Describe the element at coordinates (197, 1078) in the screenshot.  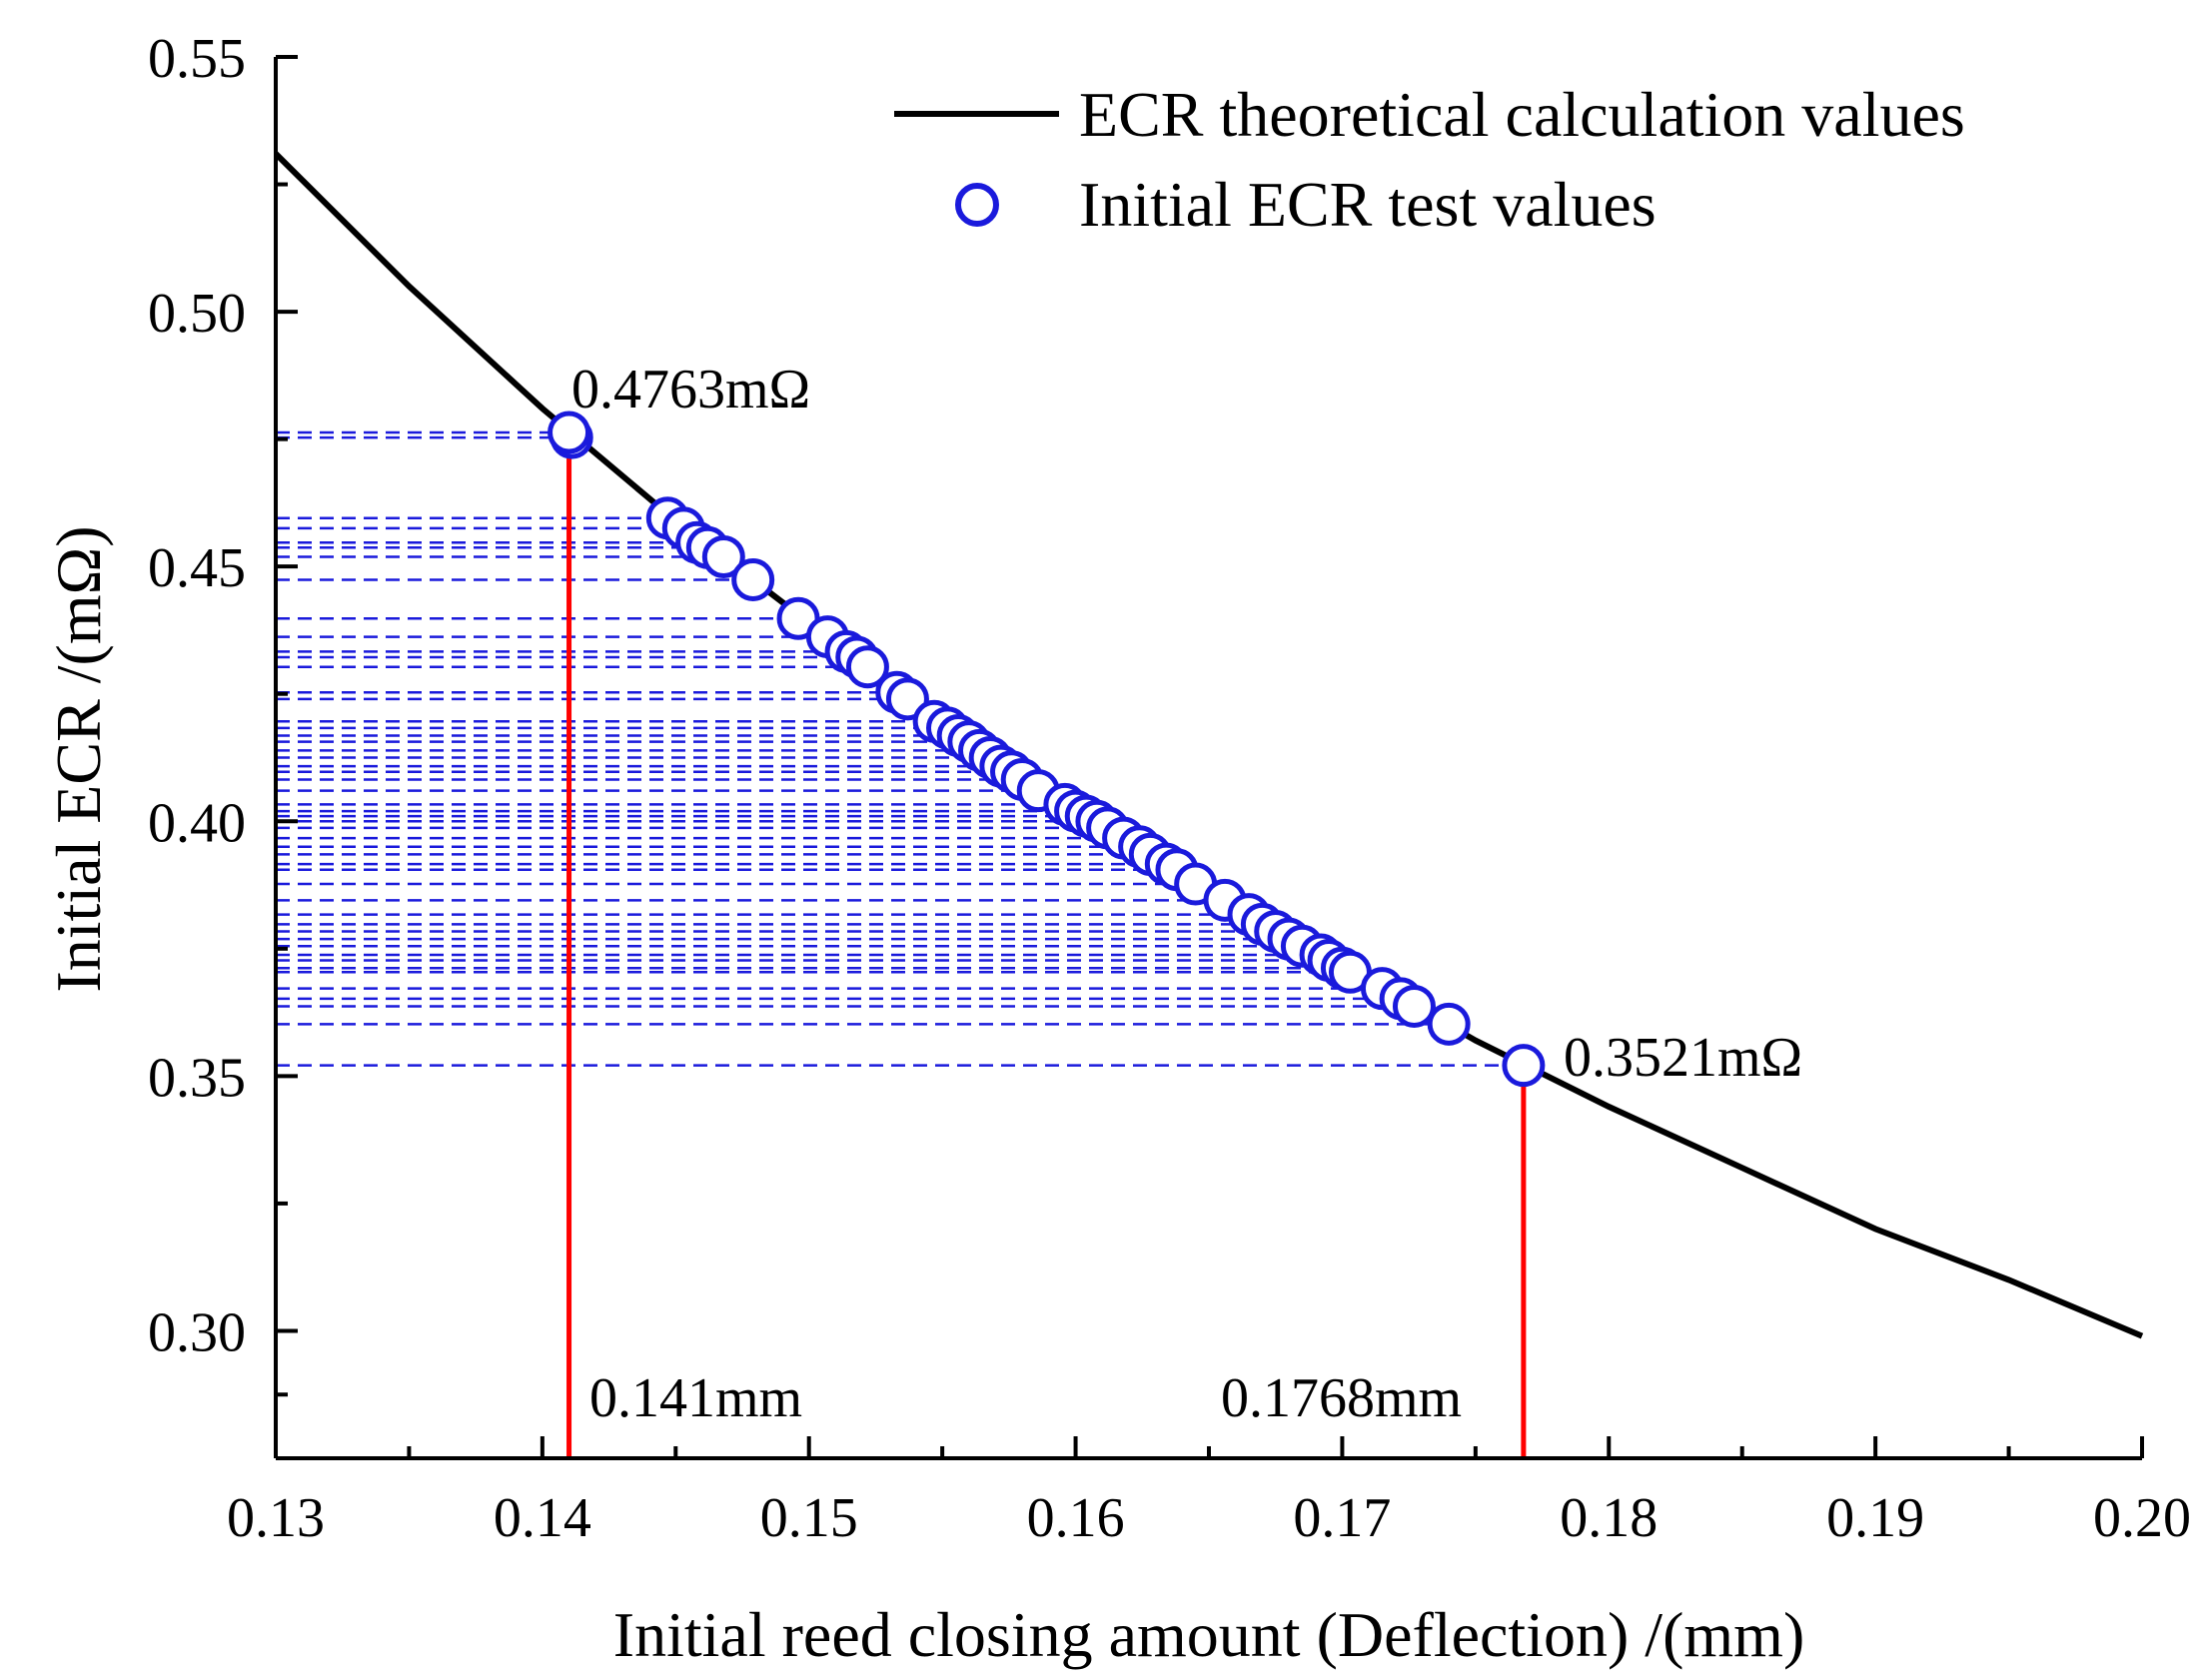
I see `y-tick-label: 0.35` at that location.